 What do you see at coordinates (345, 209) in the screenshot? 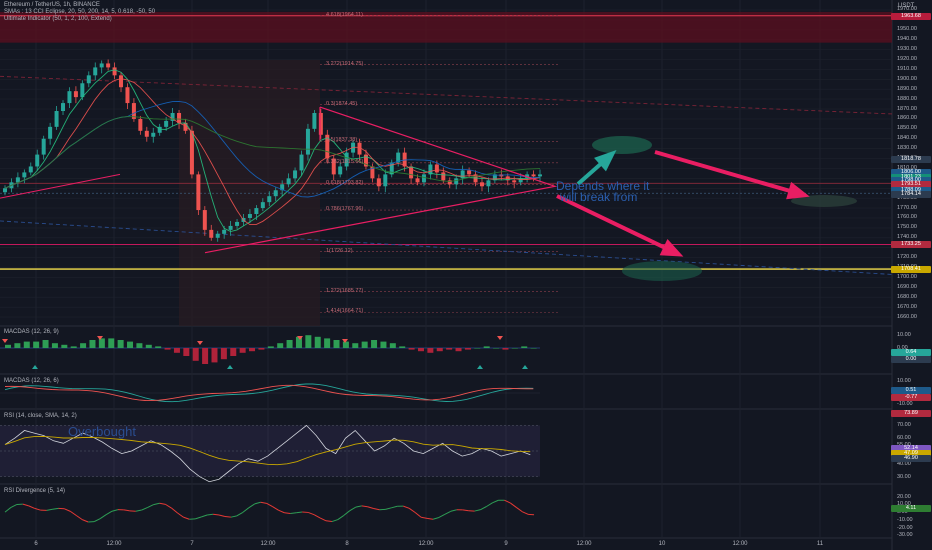
I see `fib-label: 0.786(1767.96)` at bounding box center [345, 209].